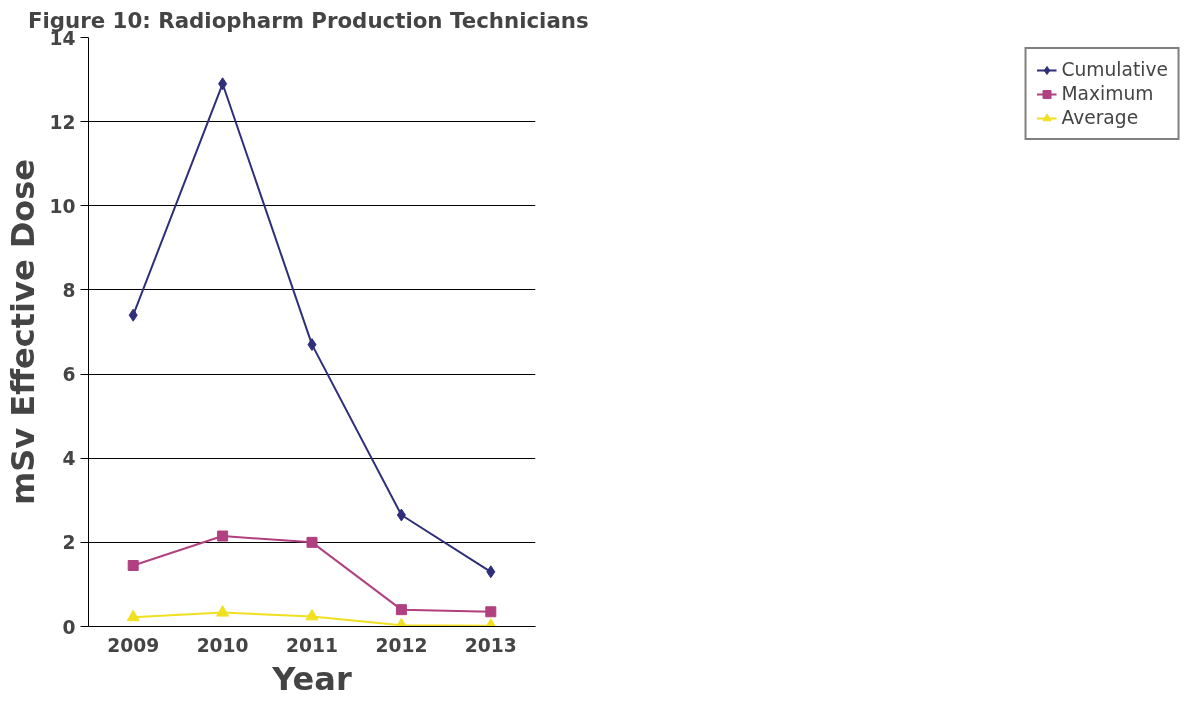 The height and width of the screenshot is (706, 1199). What do you see at coordinates (311, 678) in the screenshot?
I see `x-axis-title: Year` at bounding box center [311, 678].